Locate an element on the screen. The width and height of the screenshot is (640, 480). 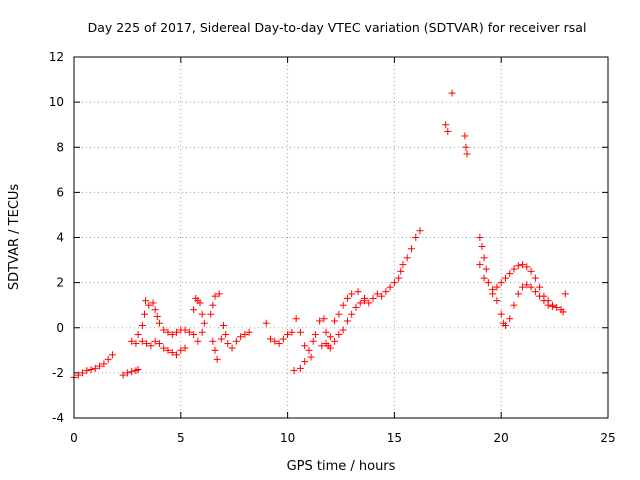
y-tick-label: 0 is located at coordinates (60, 328).